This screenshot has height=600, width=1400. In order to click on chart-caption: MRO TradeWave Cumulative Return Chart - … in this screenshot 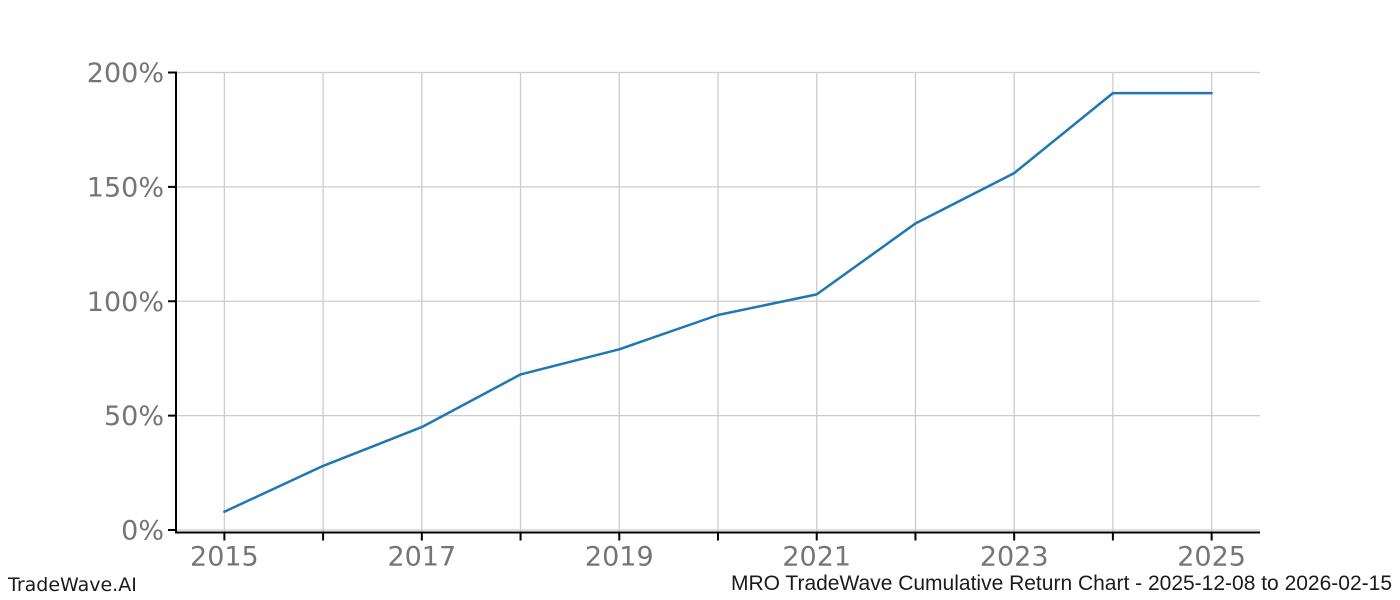, I will do `click(1061, 583)`.